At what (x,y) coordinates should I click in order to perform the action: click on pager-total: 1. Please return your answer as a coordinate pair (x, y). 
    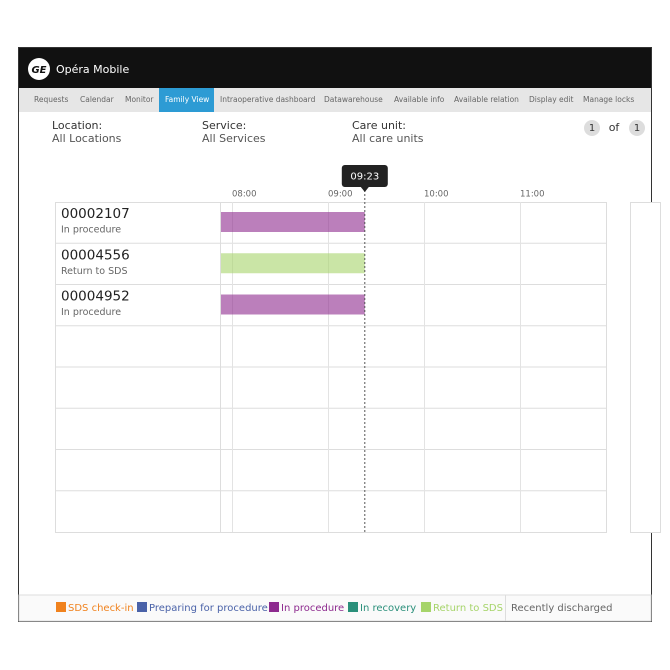
    Looking at the image, I should click on (637, 128).